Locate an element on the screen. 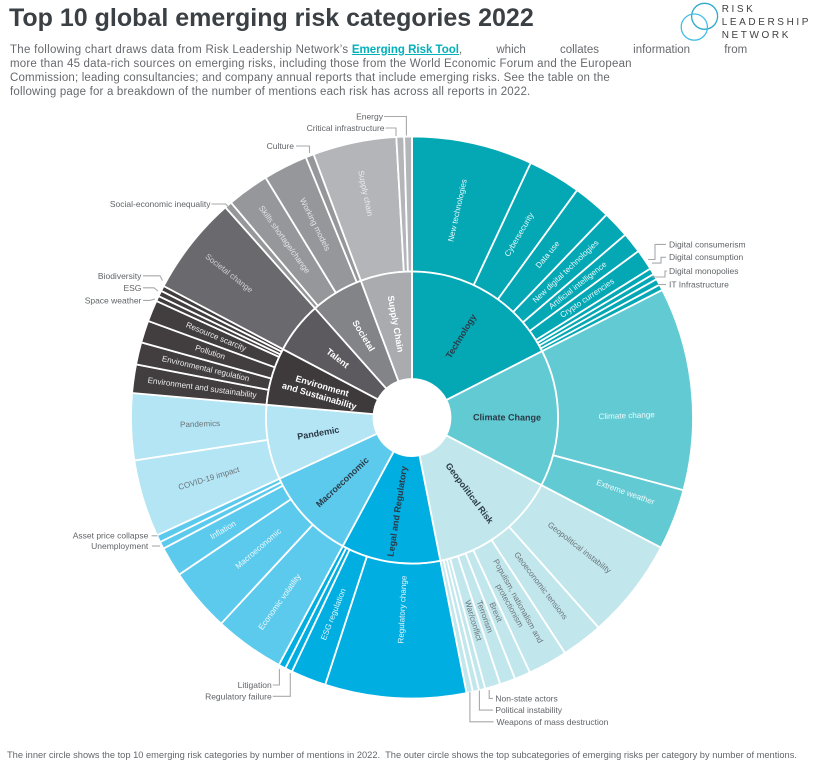 The height and width of the screenshot is (771, 824). svg-text: Non-state actors is located at coordinates (526, 698).